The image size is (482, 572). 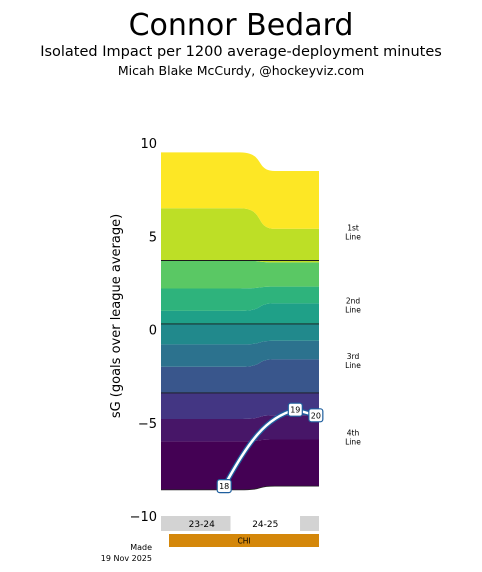 What do you see at coordinates (353, 438) in the screenshot?
I see `line-label-4: 4th Line` at bounding box center [353, 438].